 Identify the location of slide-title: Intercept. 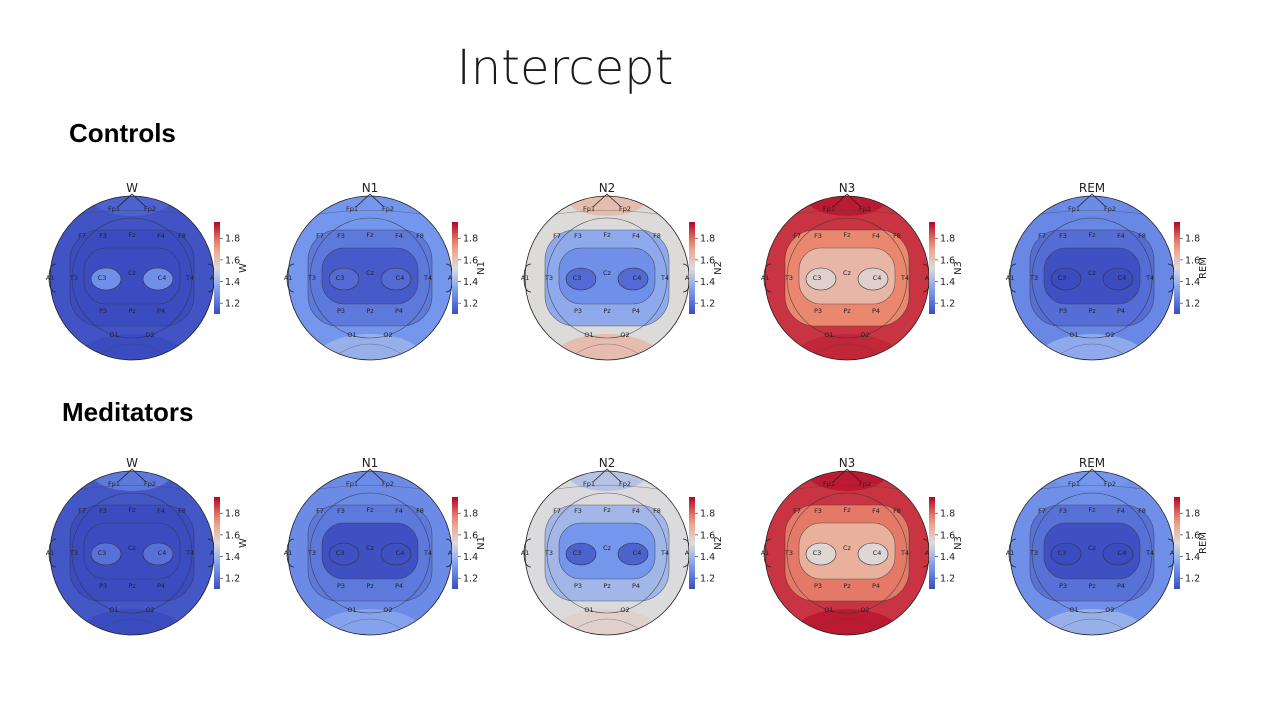
(565, 68).